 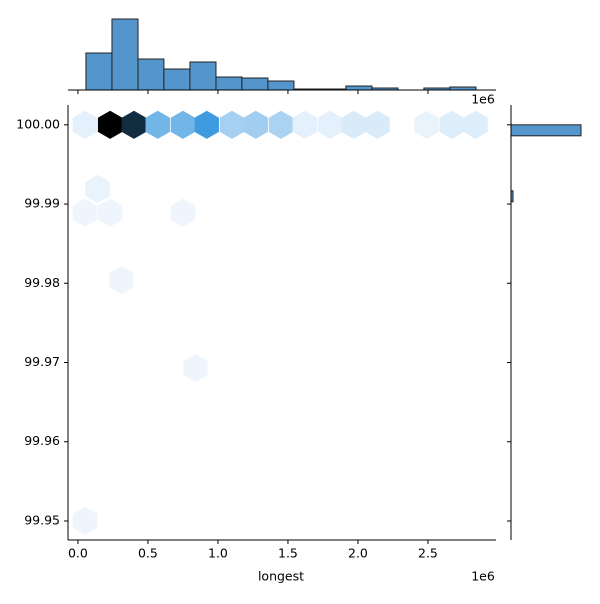 I want to click on y-tick-label: 99.95, so click(x=42, y=519).